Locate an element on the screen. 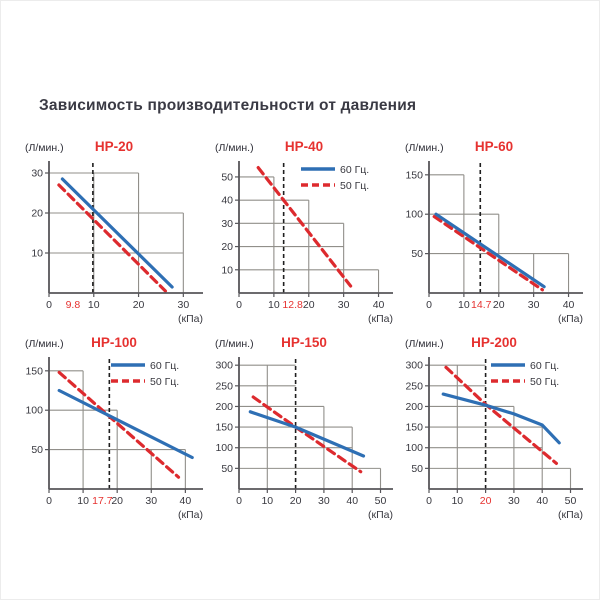 The image size is (600, 600). legend-50hz-label: 50 Гц. is located at coordinates (164, 382).